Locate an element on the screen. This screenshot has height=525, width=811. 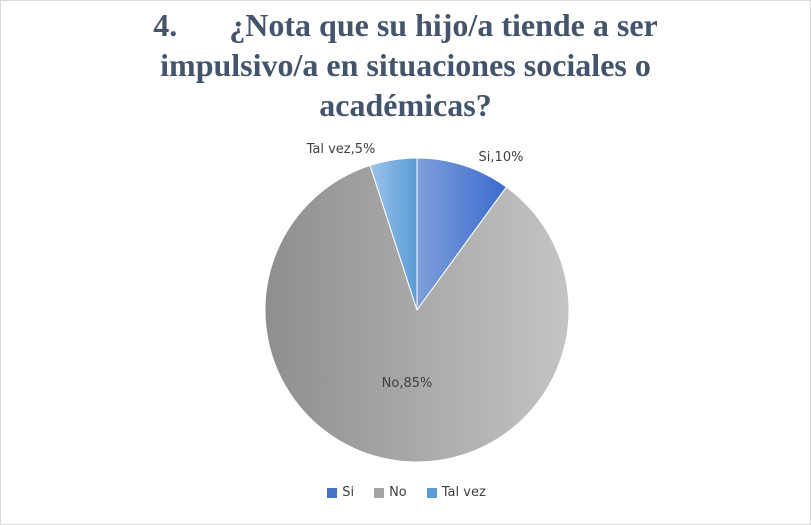
chart-title-line-1: 4. ¿Nota que su hijo/a tiende a ser is located at coordinates (405, 25).